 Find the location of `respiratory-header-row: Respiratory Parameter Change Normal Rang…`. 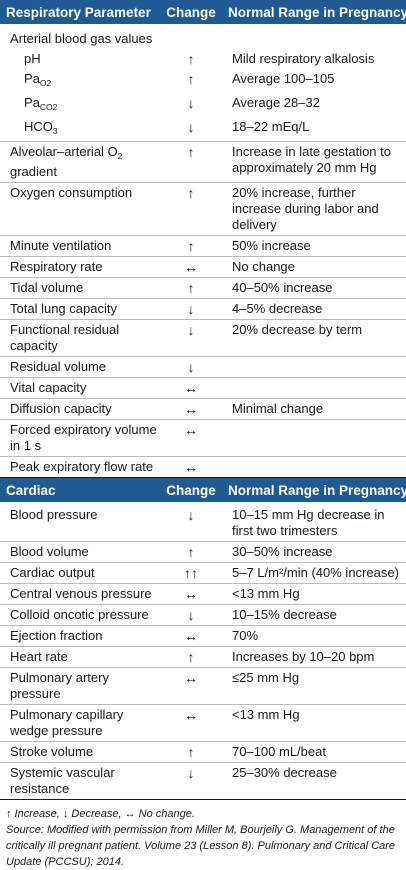

respiratory-header-row: Respiratory Parameter Change Normal Rang… is located at coordinates (203, 12).